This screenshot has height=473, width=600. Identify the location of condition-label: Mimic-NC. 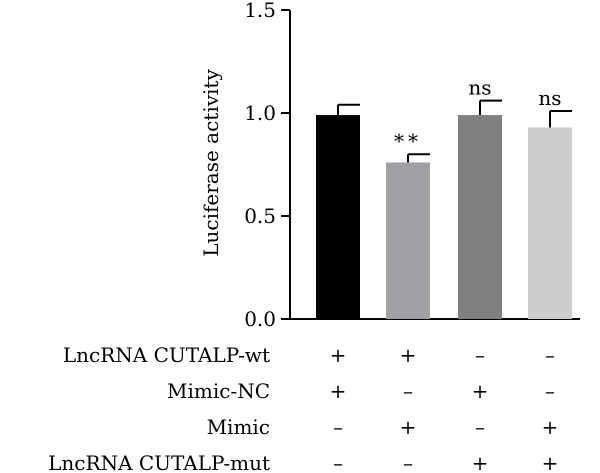
(218, 391).